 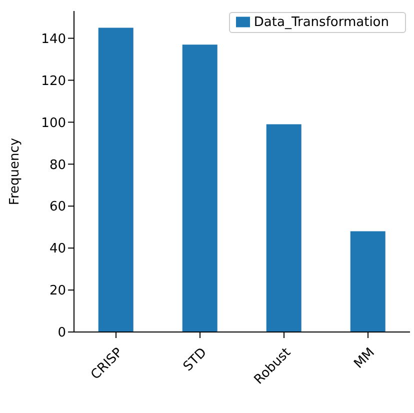 I want to click on y-tick-label: 20, so click(x=57, y=291).